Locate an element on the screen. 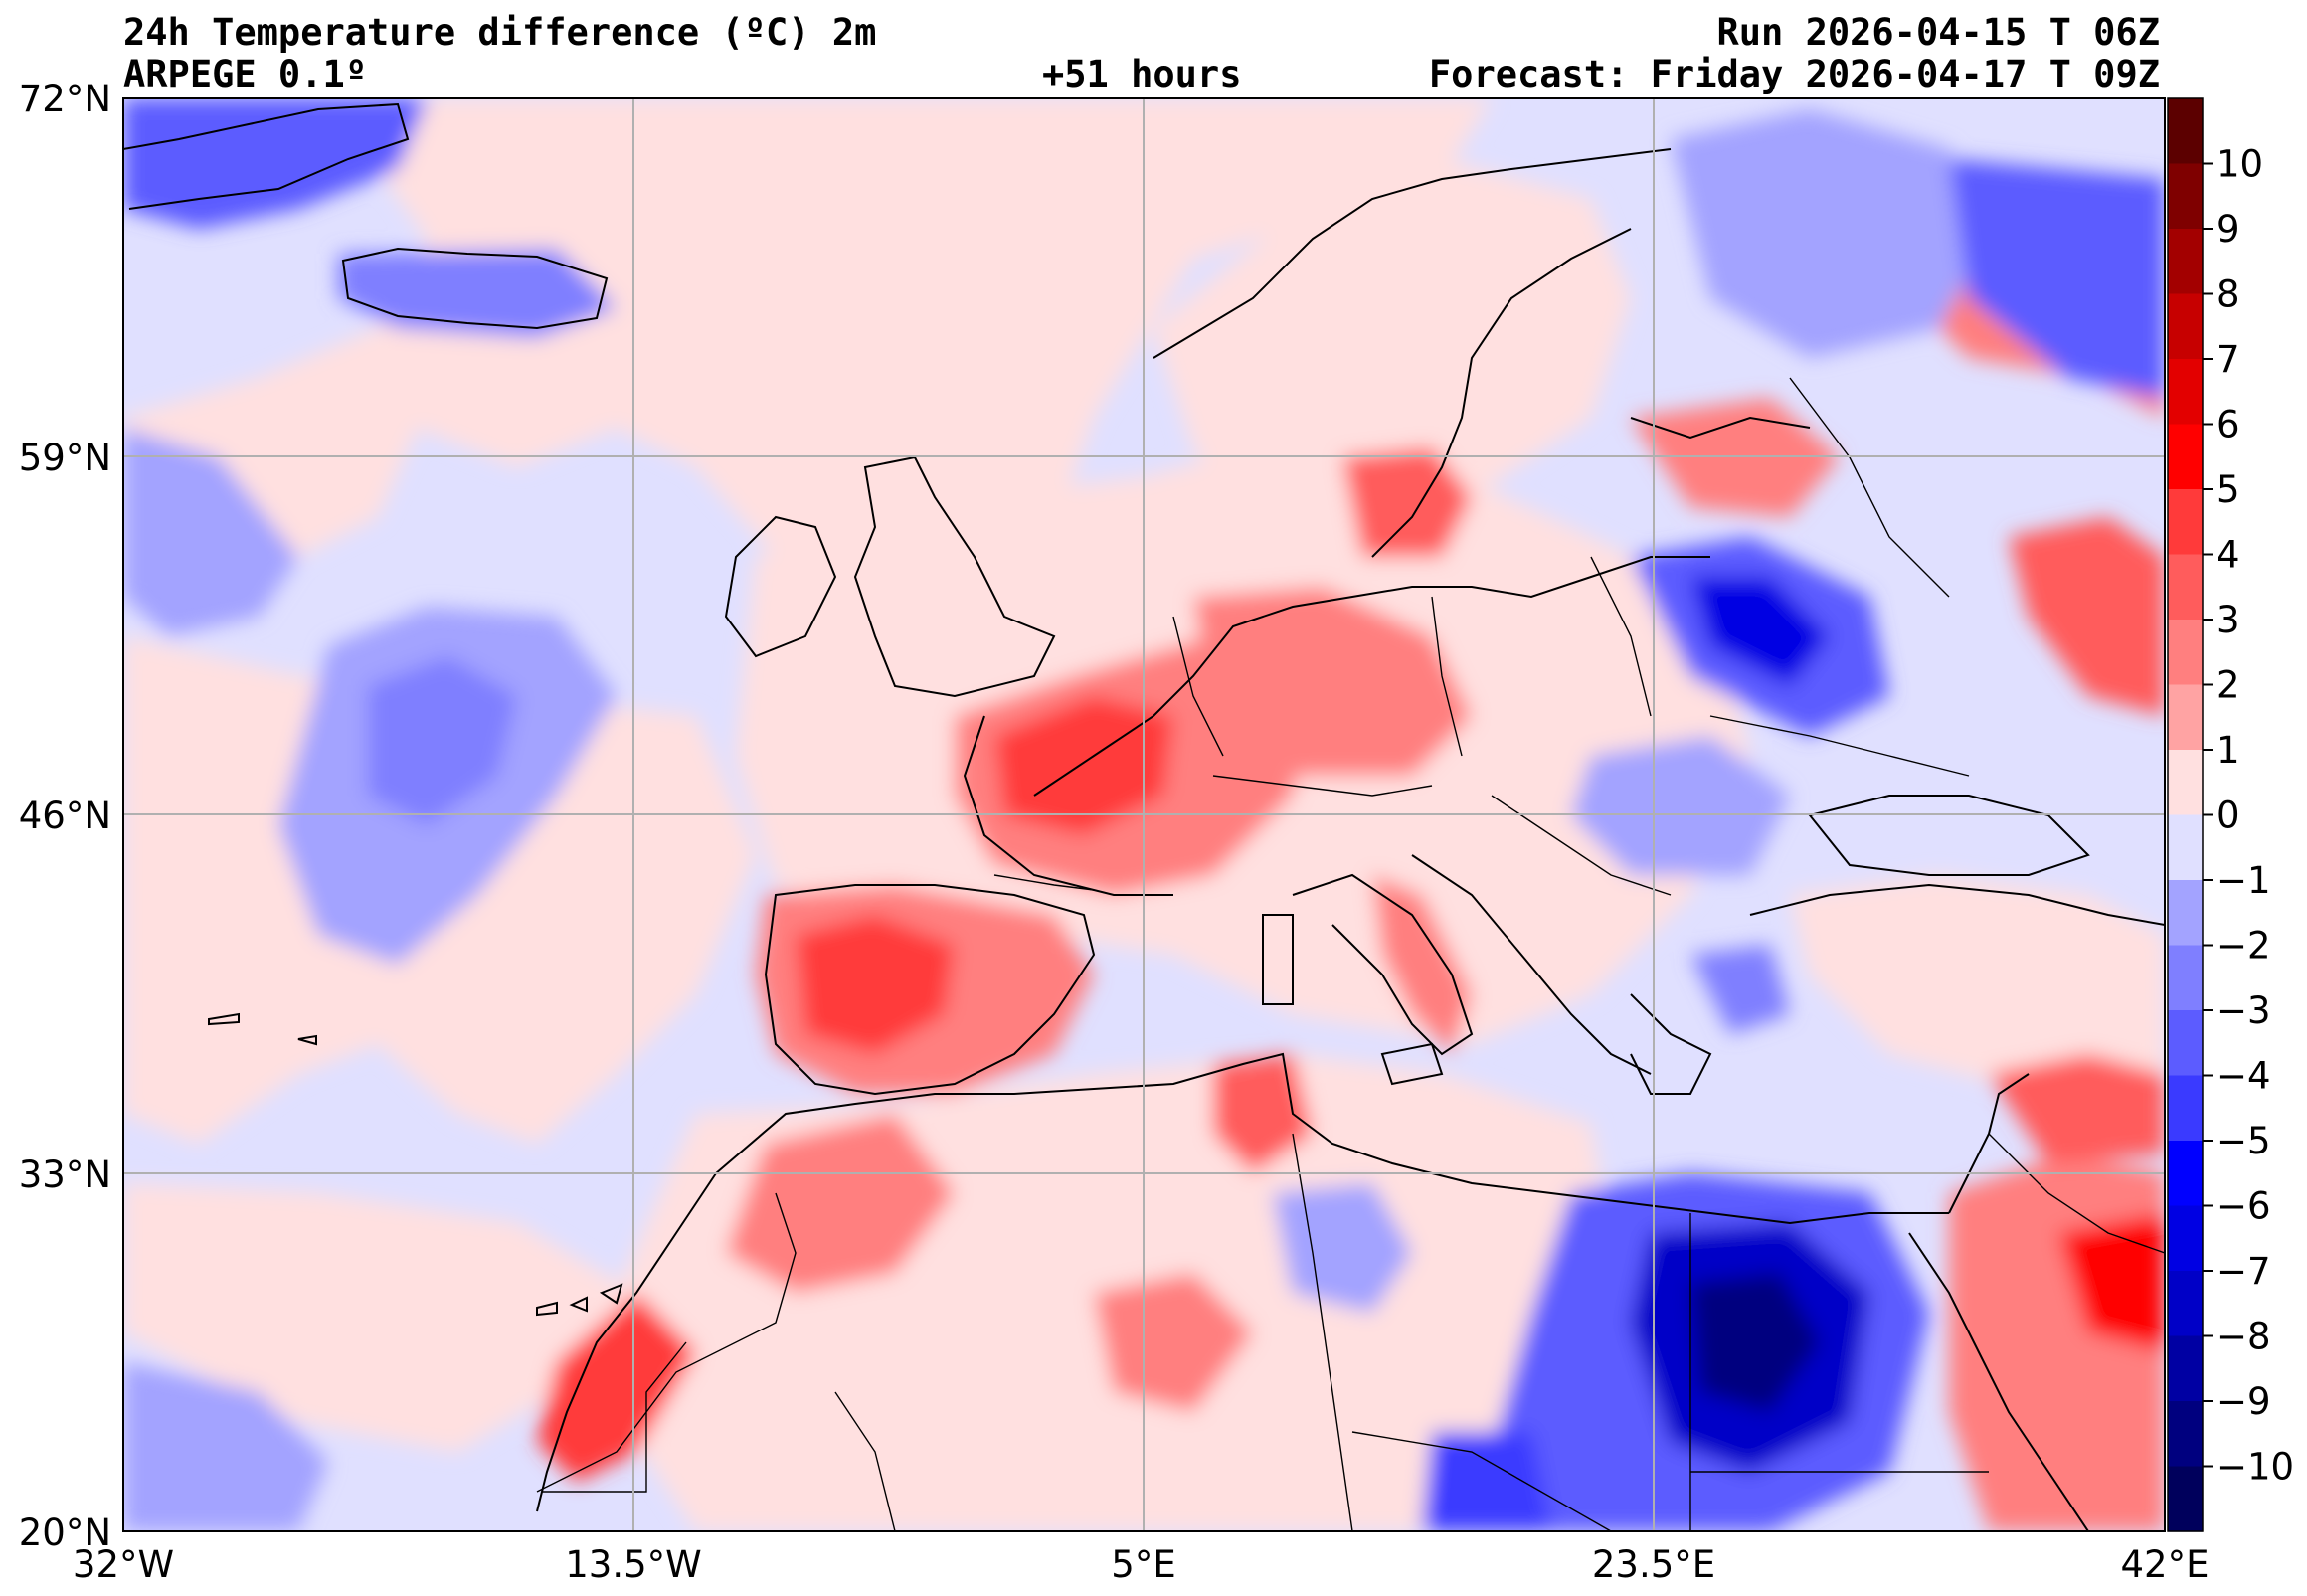  border-france-spain is located at coordinates (1044, 883).